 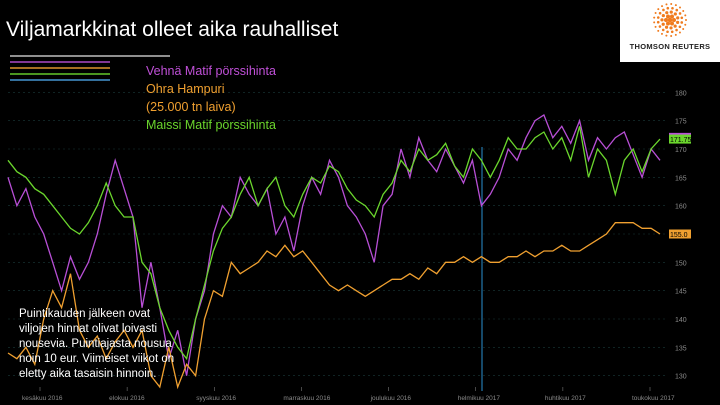 I want to click on annotation-line: Puintikauden jälkeen ovat, so click(x=85, y=314).